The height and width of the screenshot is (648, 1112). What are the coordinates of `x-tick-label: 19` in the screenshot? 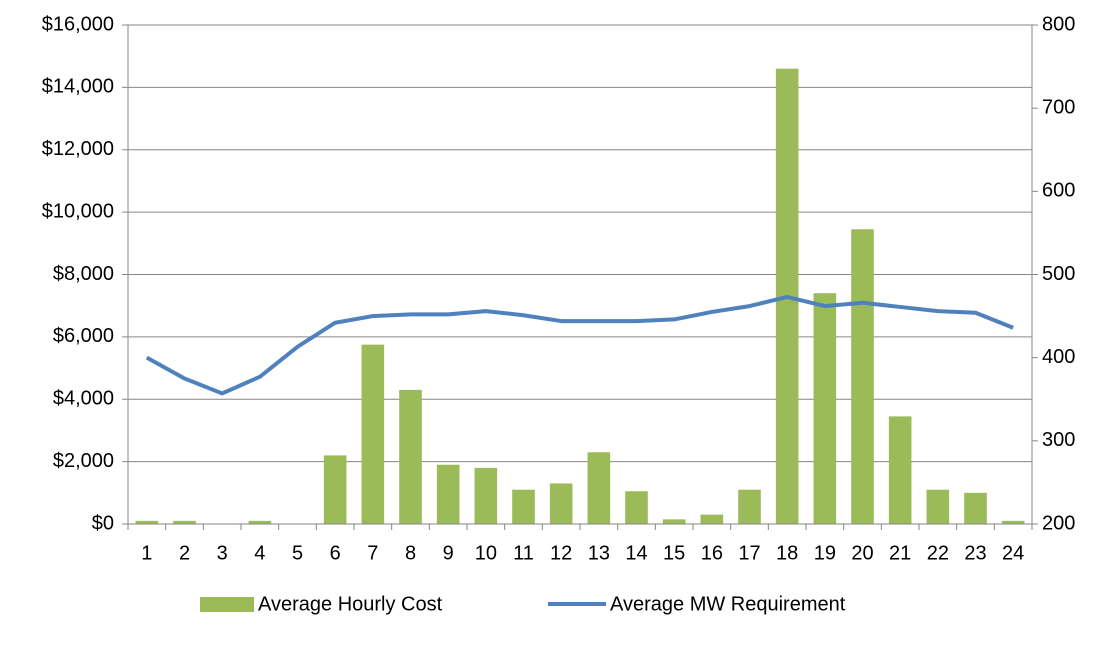 It's located at (825, 553).